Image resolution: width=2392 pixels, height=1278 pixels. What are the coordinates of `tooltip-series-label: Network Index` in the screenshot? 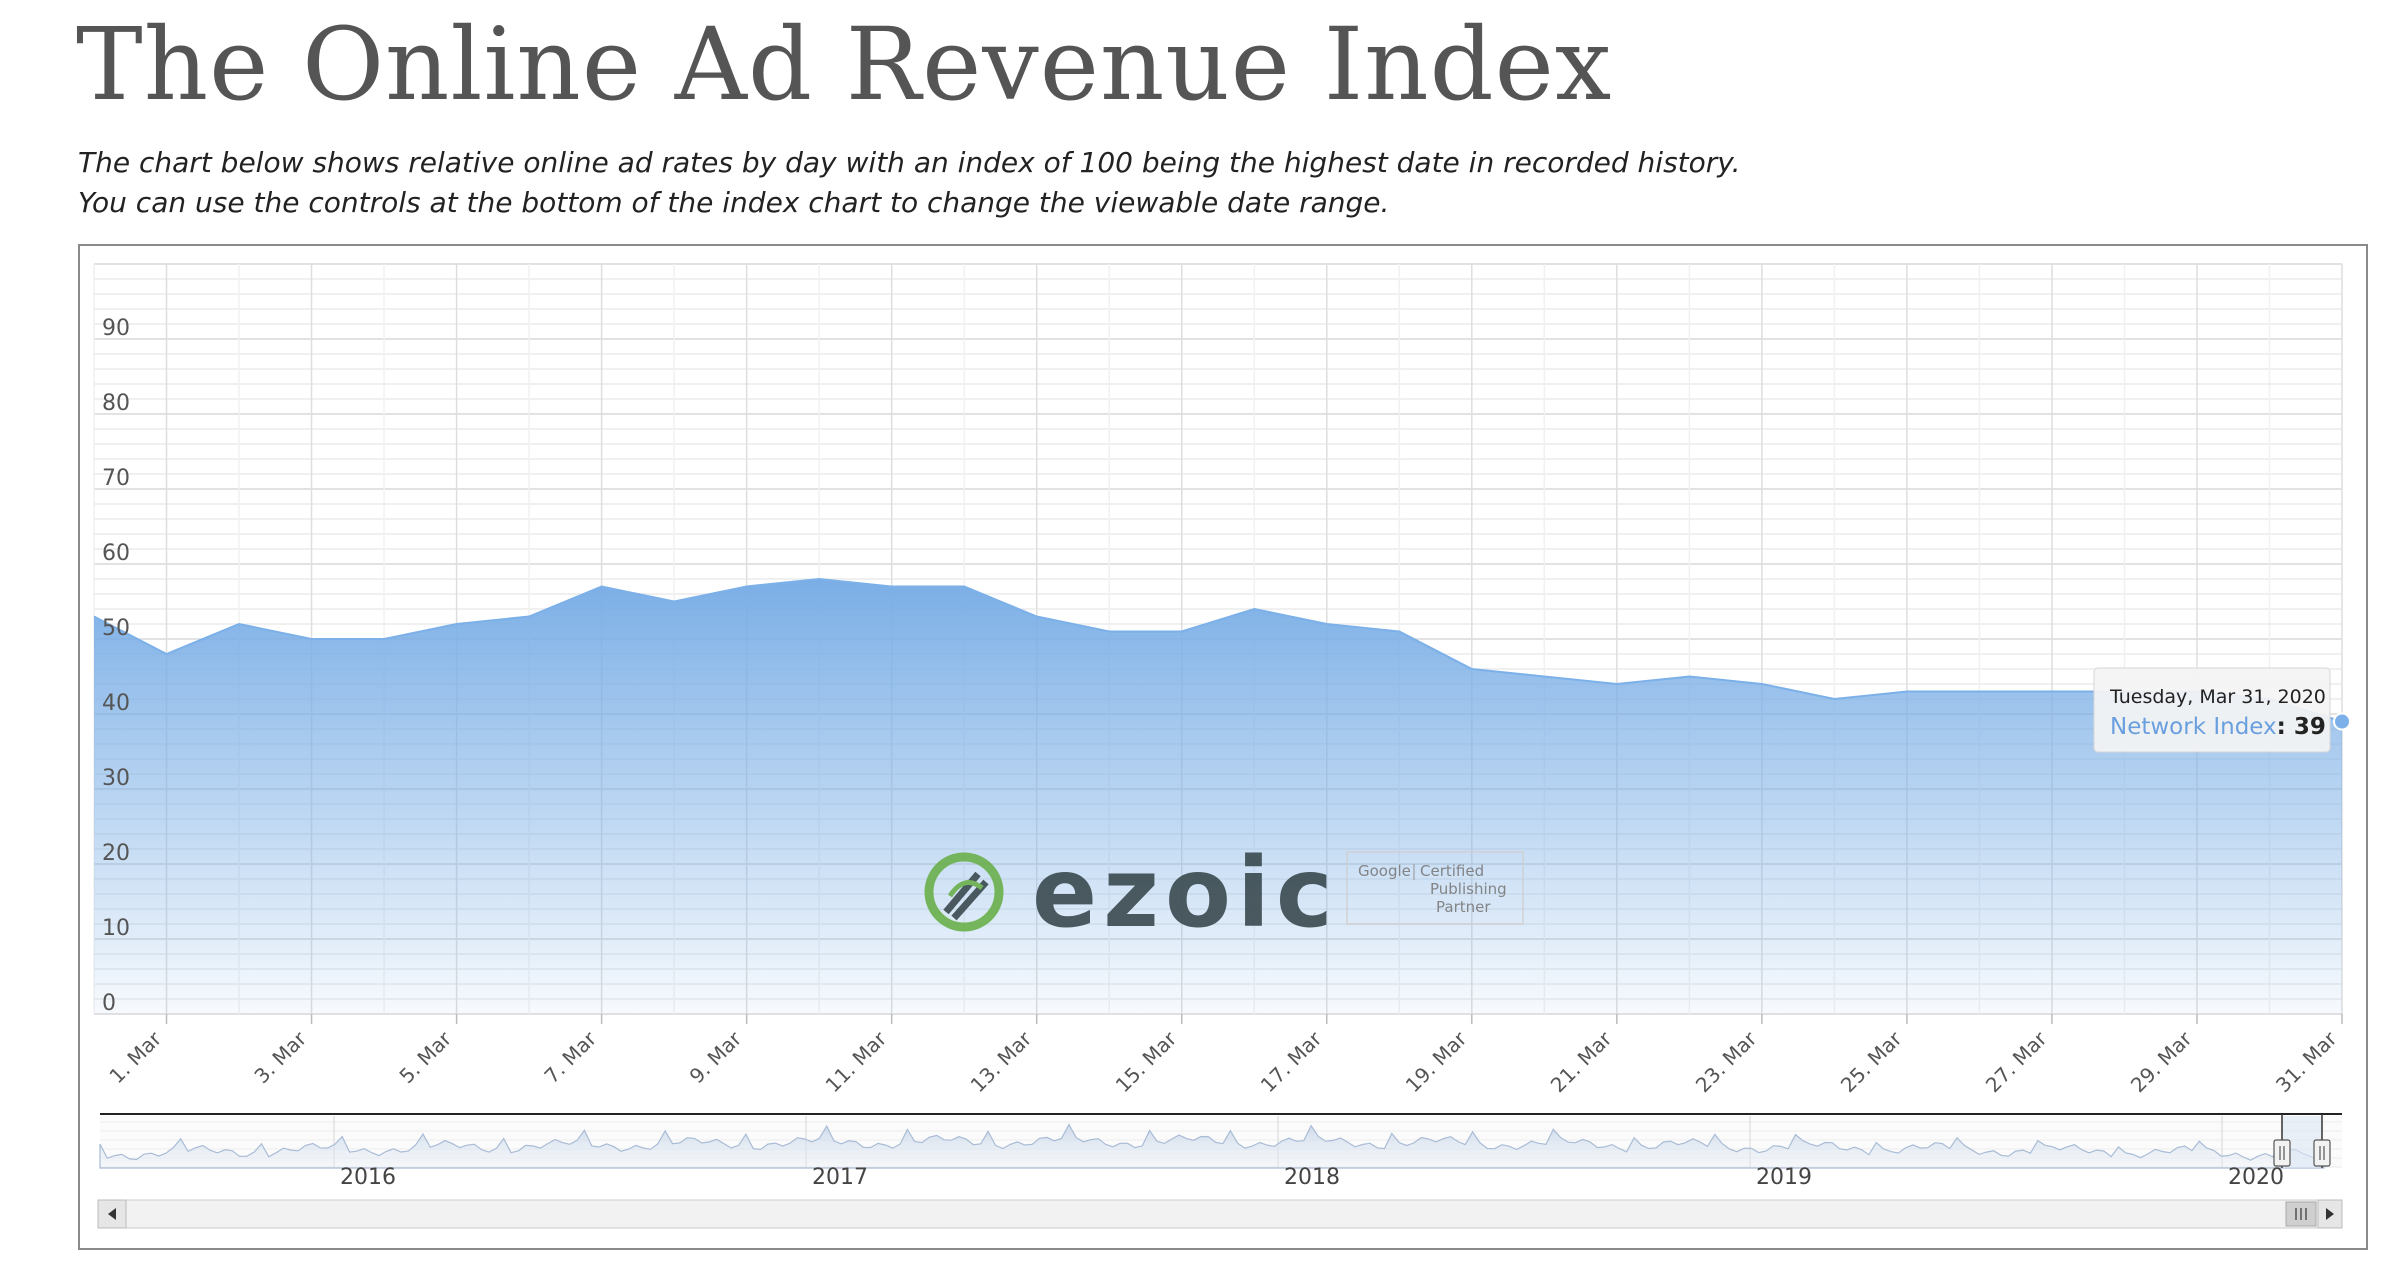 It's located at (2193, 727).